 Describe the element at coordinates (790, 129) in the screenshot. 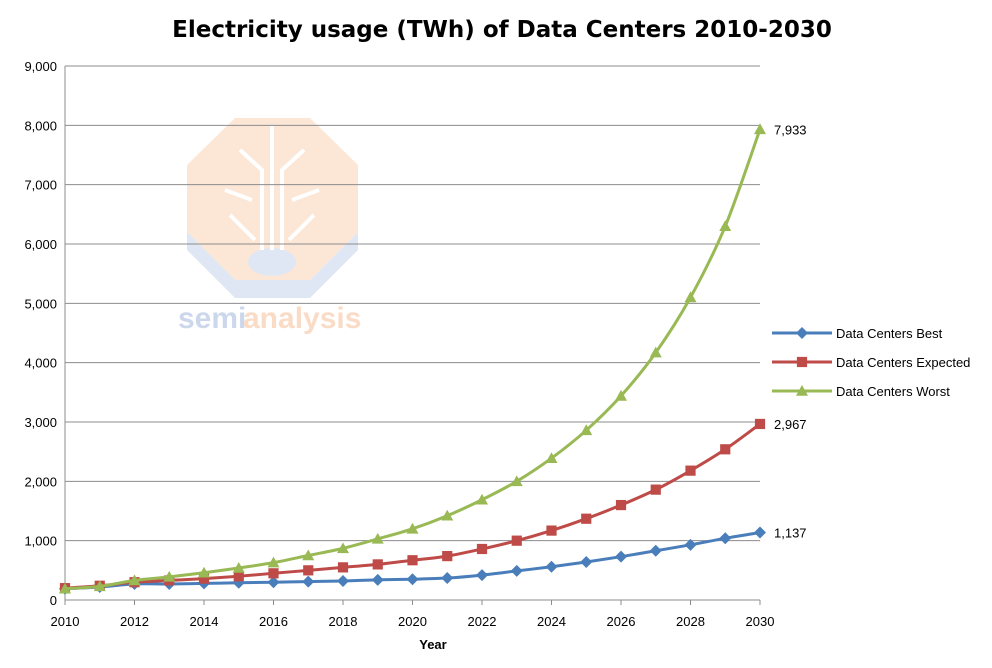

I see `end-value-label: 7,933` at that location.